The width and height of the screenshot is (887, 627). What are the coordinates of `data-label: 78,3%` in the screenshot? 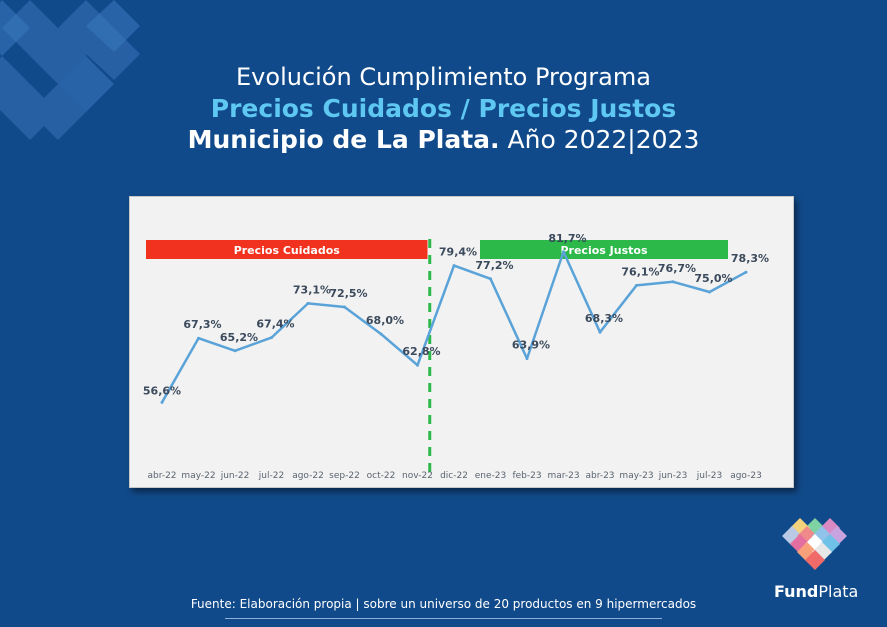 It's located at (750, 258).